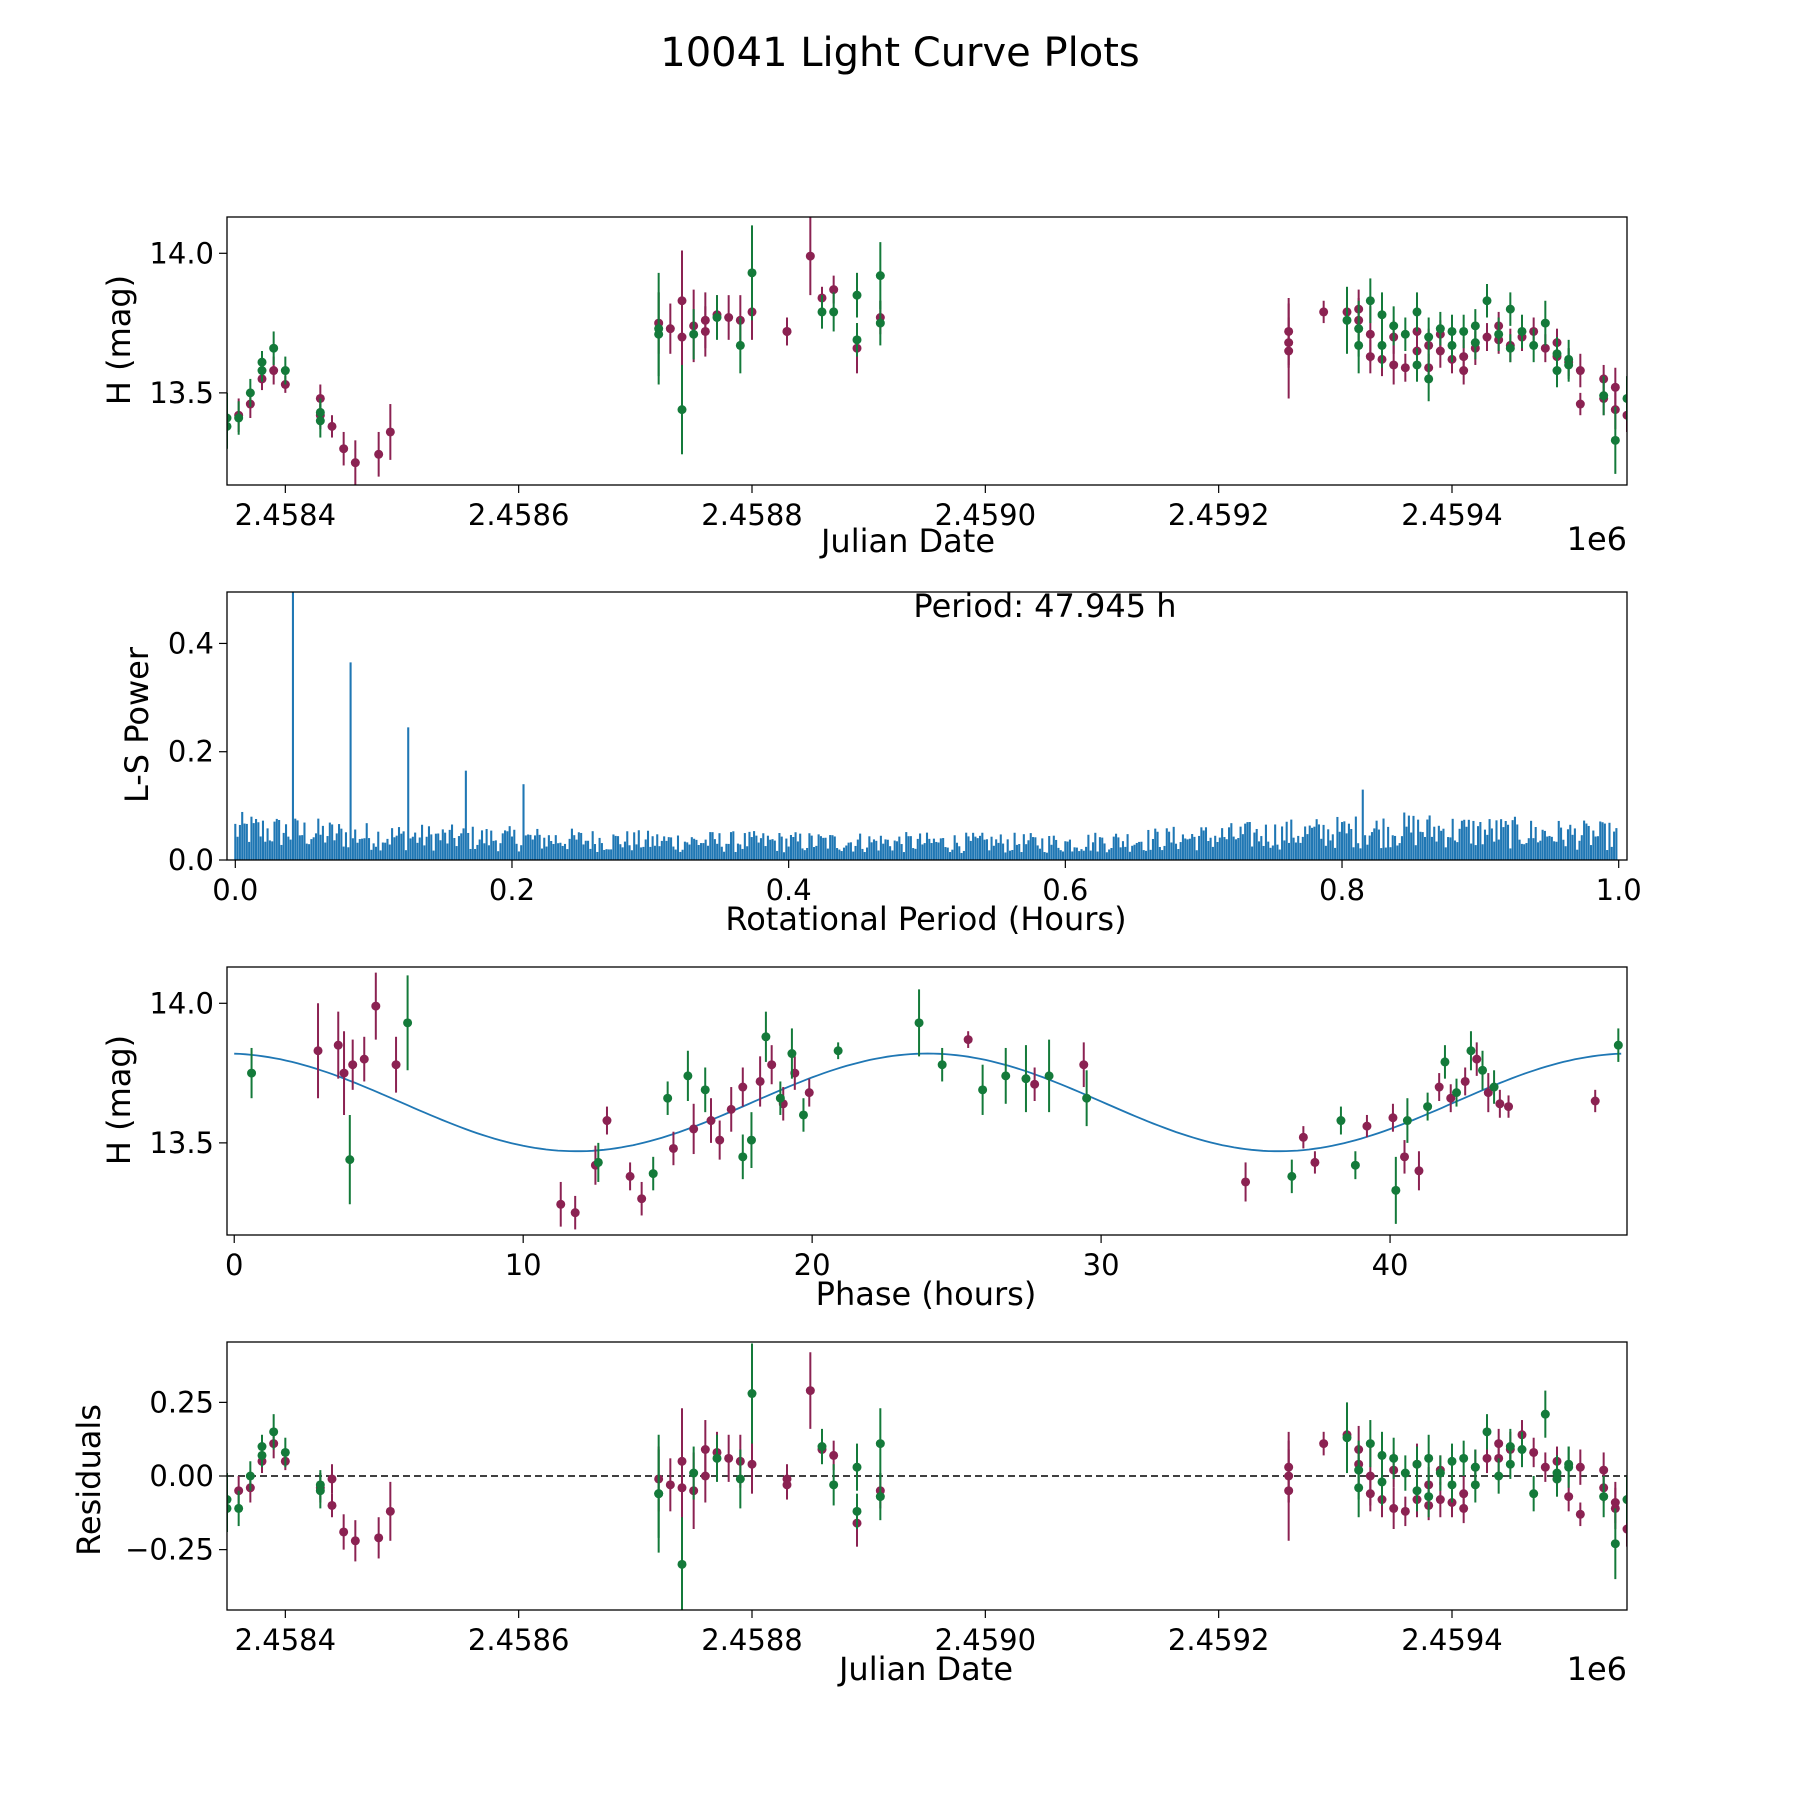 The height and width of the screenshot is (1800, 1800). What do you see at coordinates (1065, 890) in the screenshot?
I see `periodogram-x-tick-label: 0.6` at bounding box center [1065, 890].